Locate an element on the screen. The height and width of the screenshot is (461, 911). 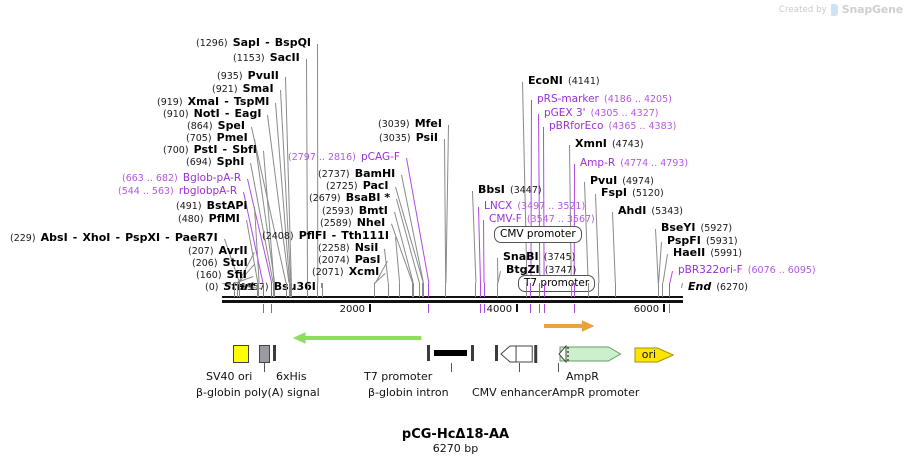
site-label-absI: (229) AbsI - XhoI - PspXI - PaeR7I is located at coordinates (114, 237).